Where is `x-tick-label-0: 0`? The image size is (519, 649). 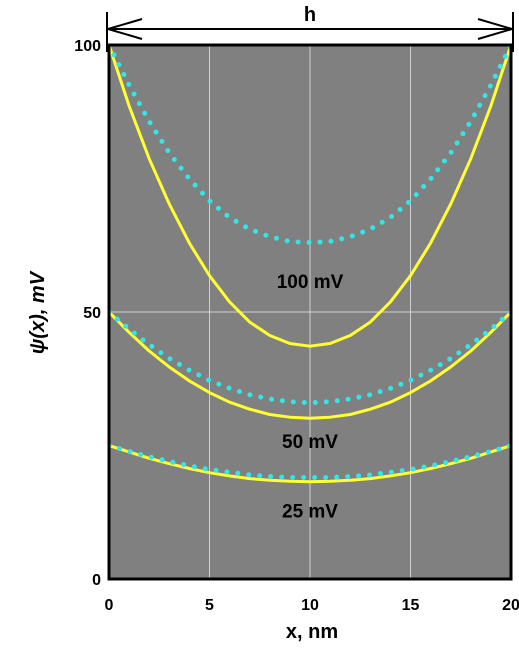
x-tick-label-0: 0 is located at coordinates (109, 605).